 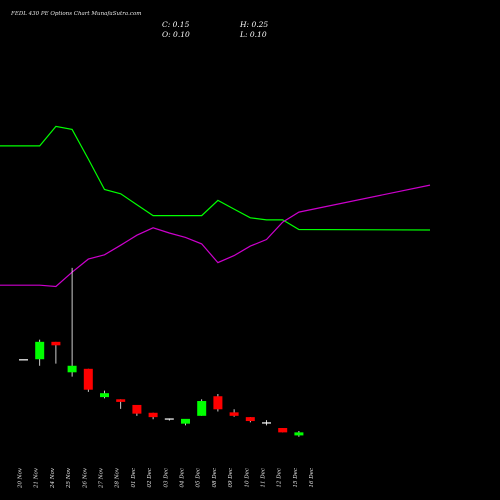 What do you see at coordinates (176, 34) in the screenshot?
I see `open-readout: O: 0.10` at bounding box center [176, 34].